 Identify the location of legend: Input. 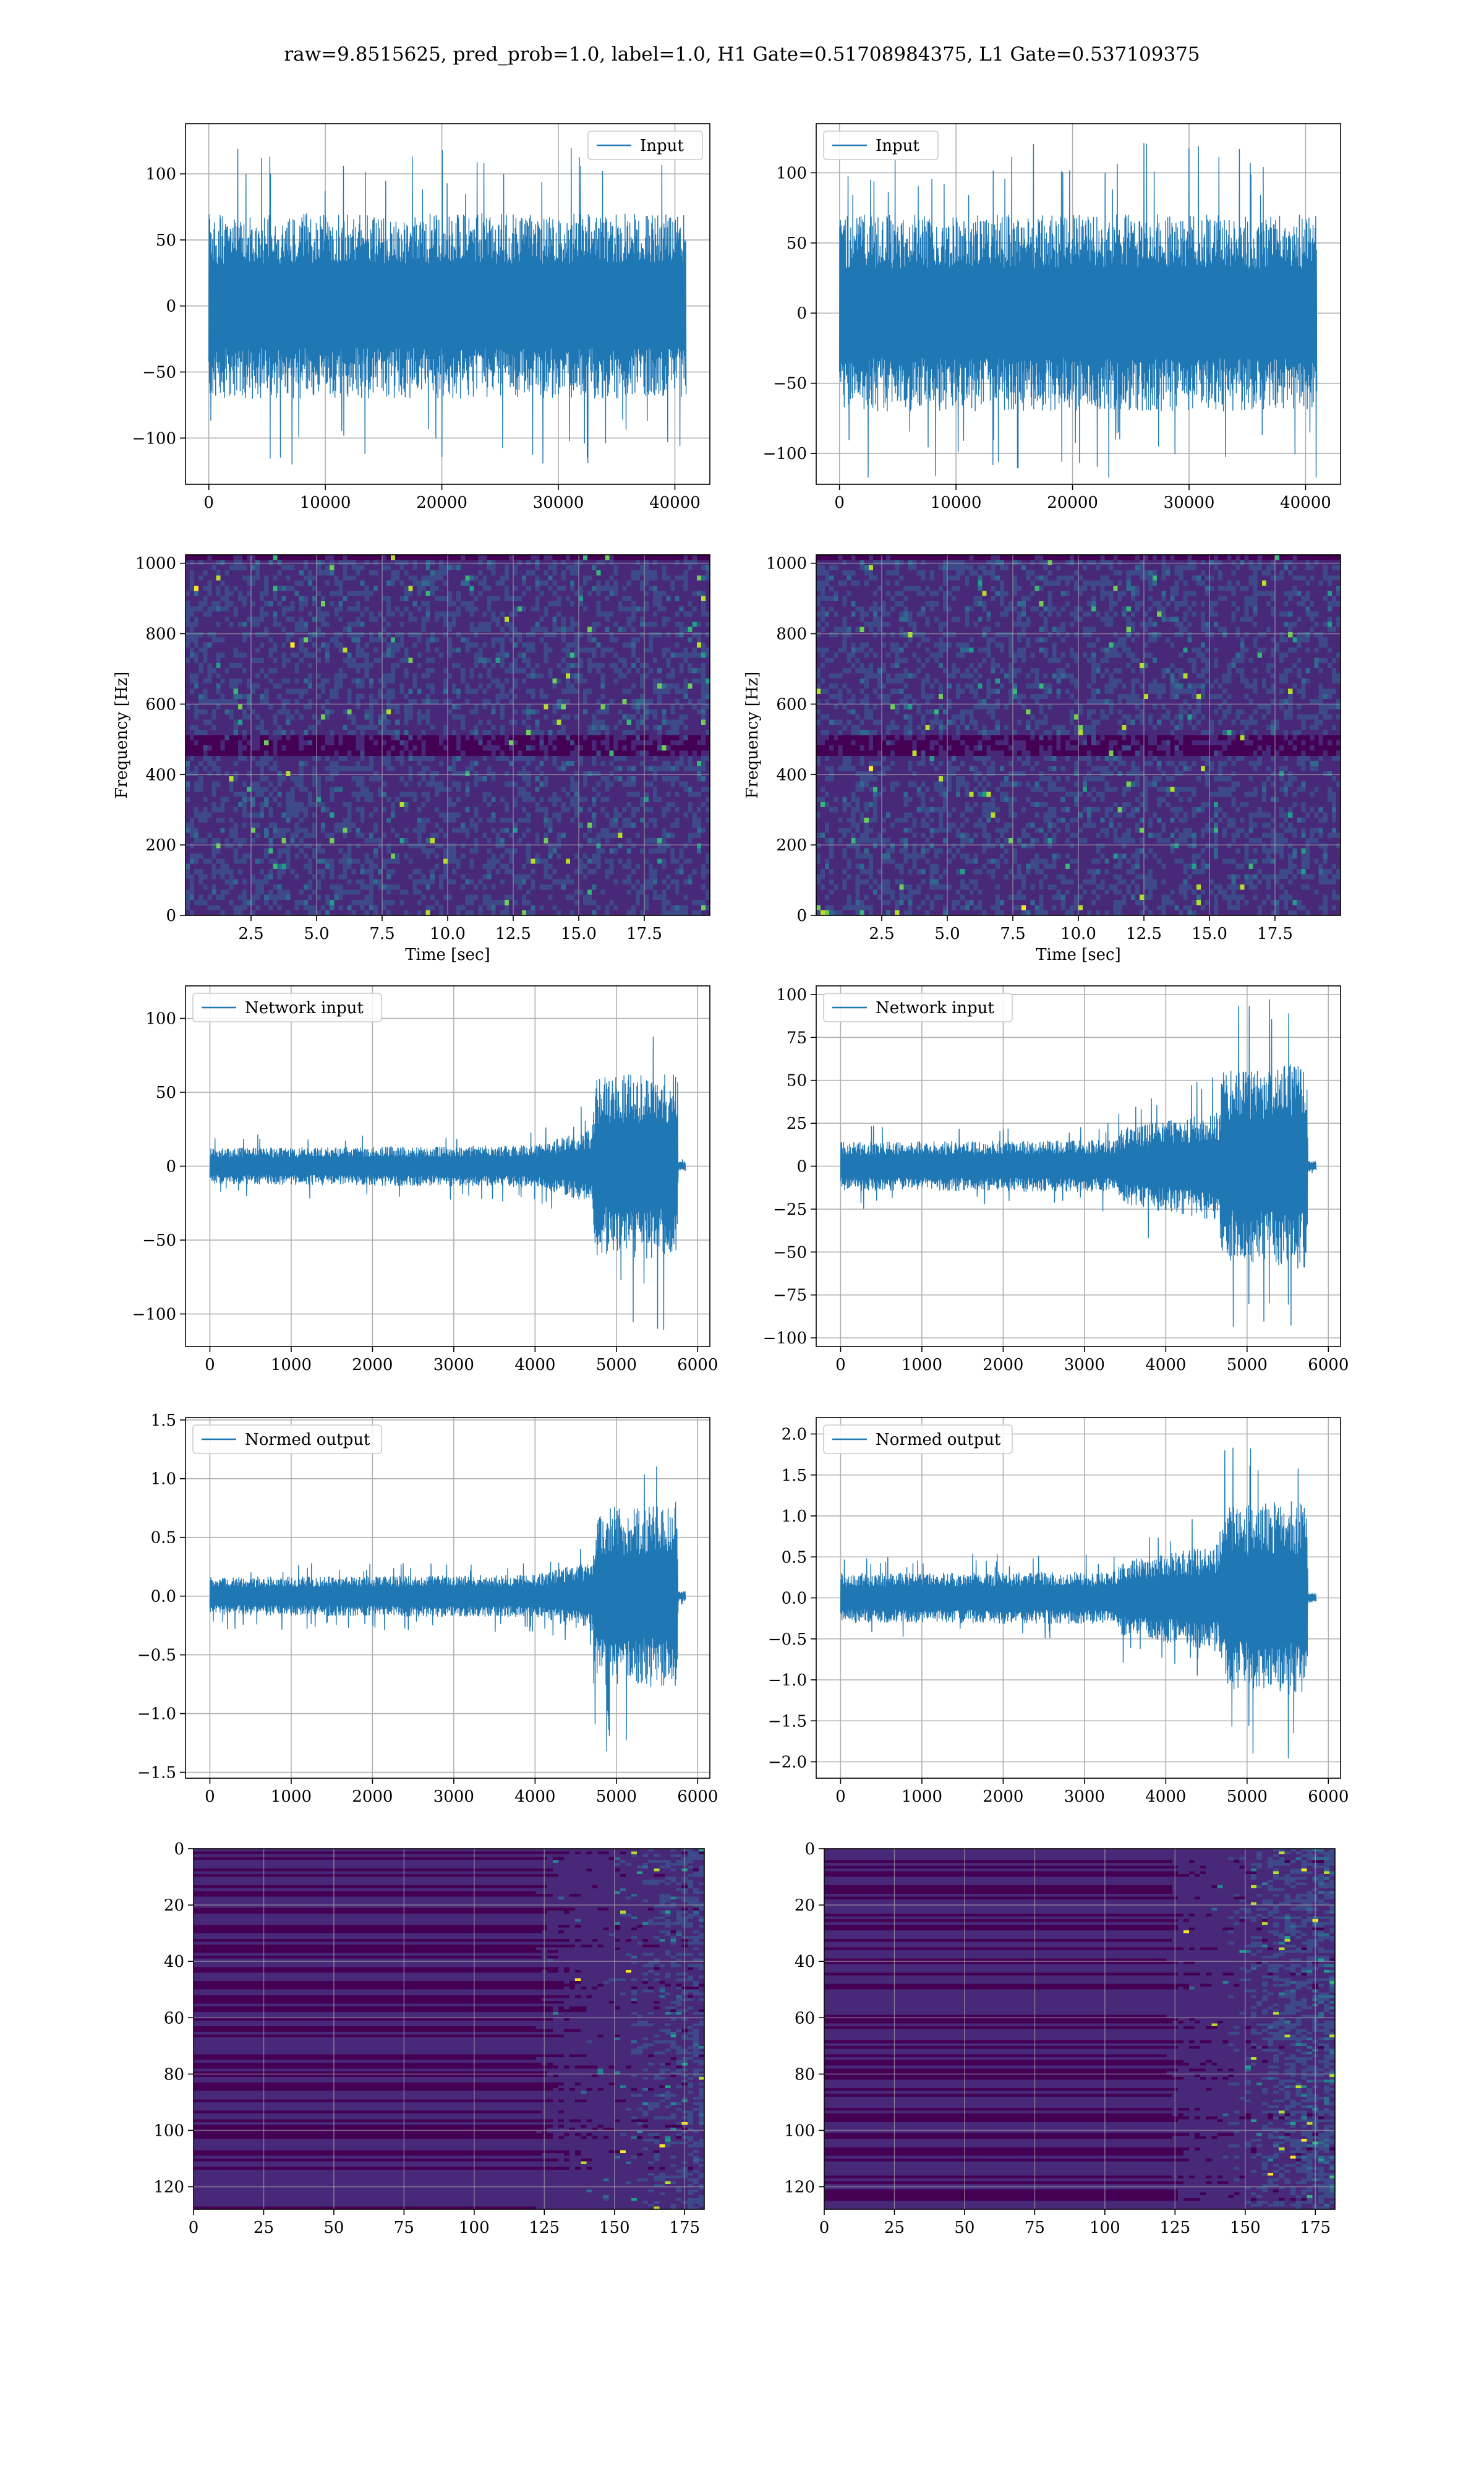
(645, 145).